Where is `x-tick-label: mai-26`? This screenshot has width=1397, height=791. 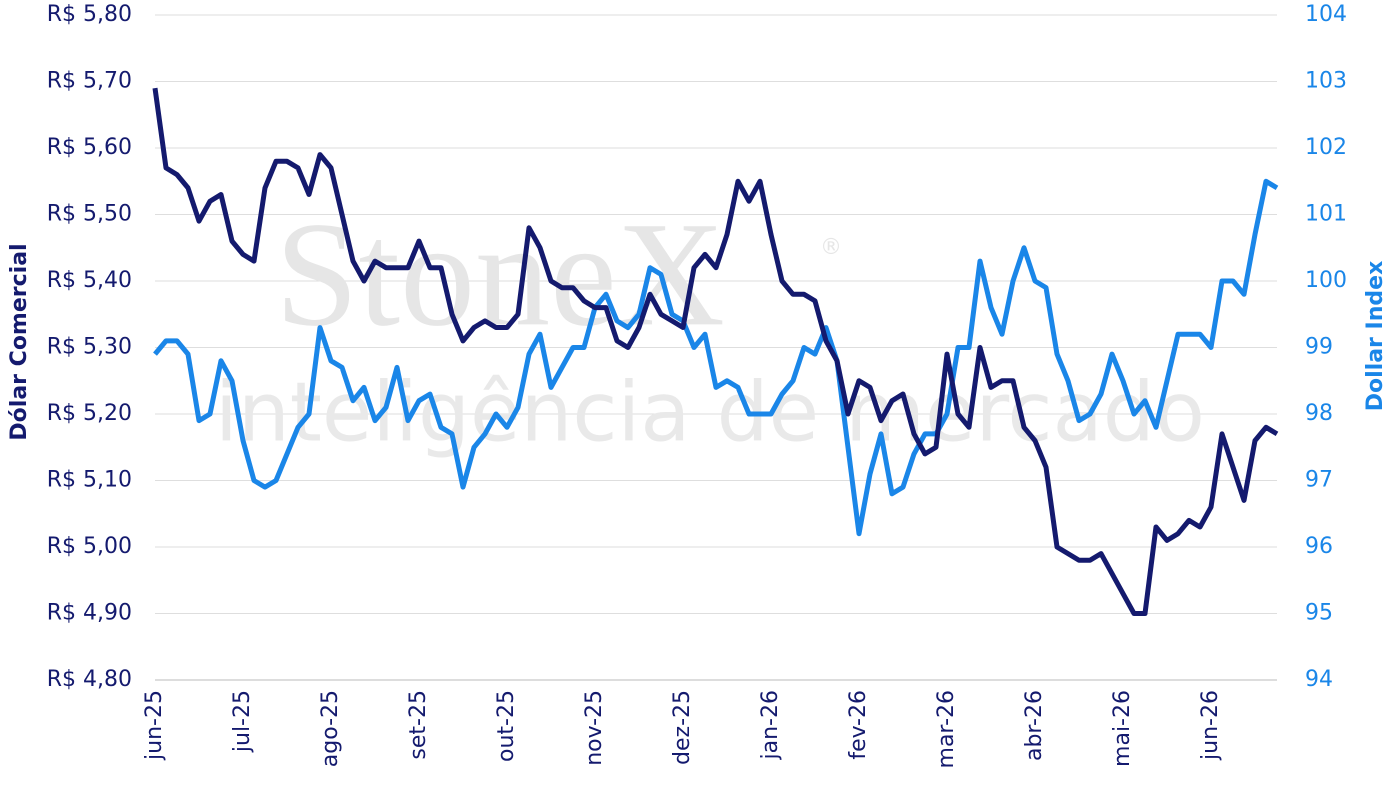 x-tick-label: mai-26 is located at coordinates (1122, 728).